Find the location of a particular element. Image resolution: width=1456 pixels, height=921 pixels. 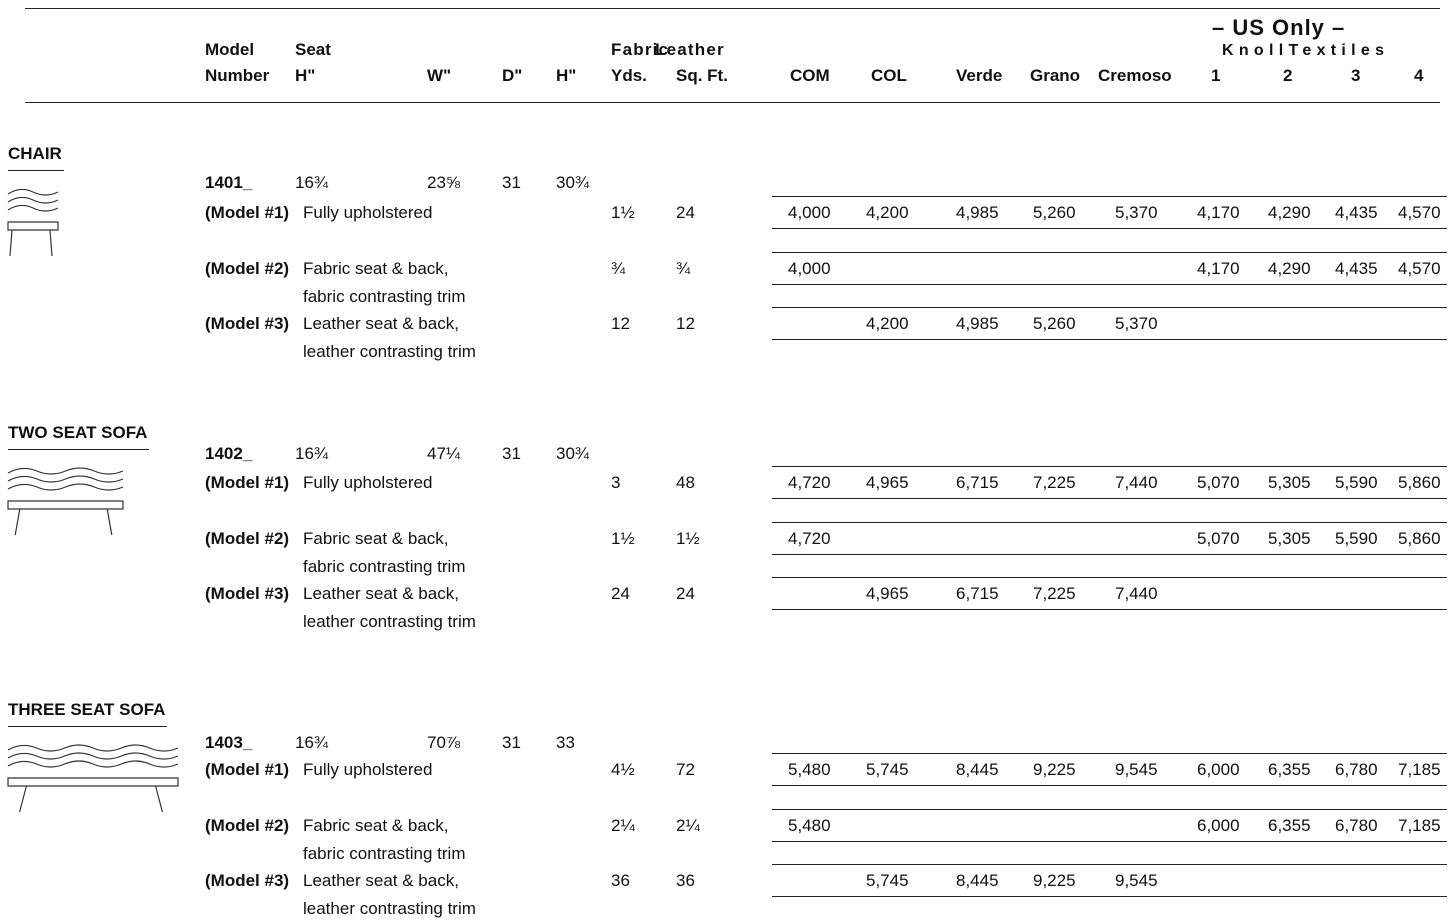

price: 4,200 is located at coordinates (887, 323).